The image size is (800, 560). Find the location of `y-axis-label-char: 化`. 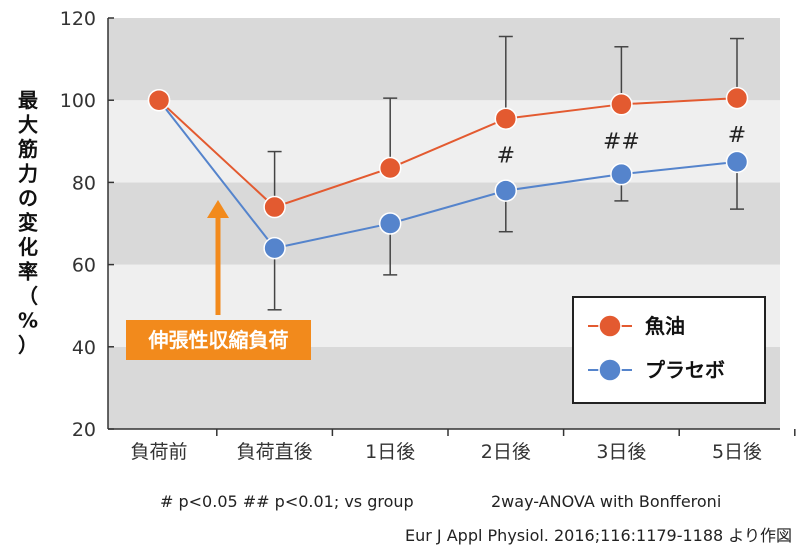

y-axis-label-char: 化 is located at coordinates (28, 247).